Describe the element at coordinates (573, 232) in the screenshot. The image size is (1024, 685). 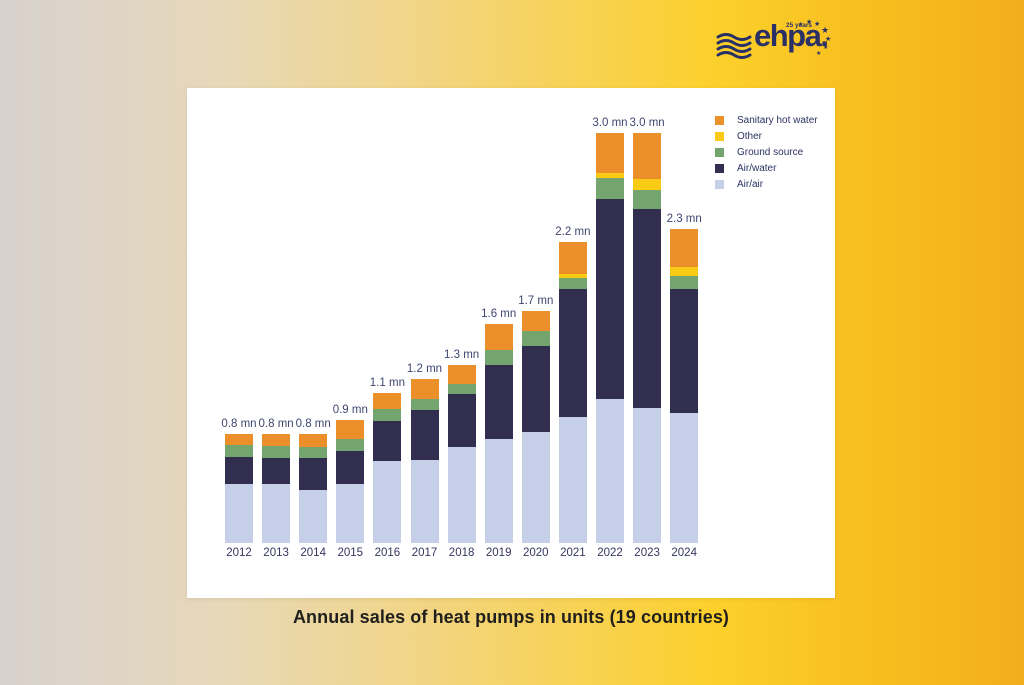
I see `bar-total-label: 2.2 mn` at that location.